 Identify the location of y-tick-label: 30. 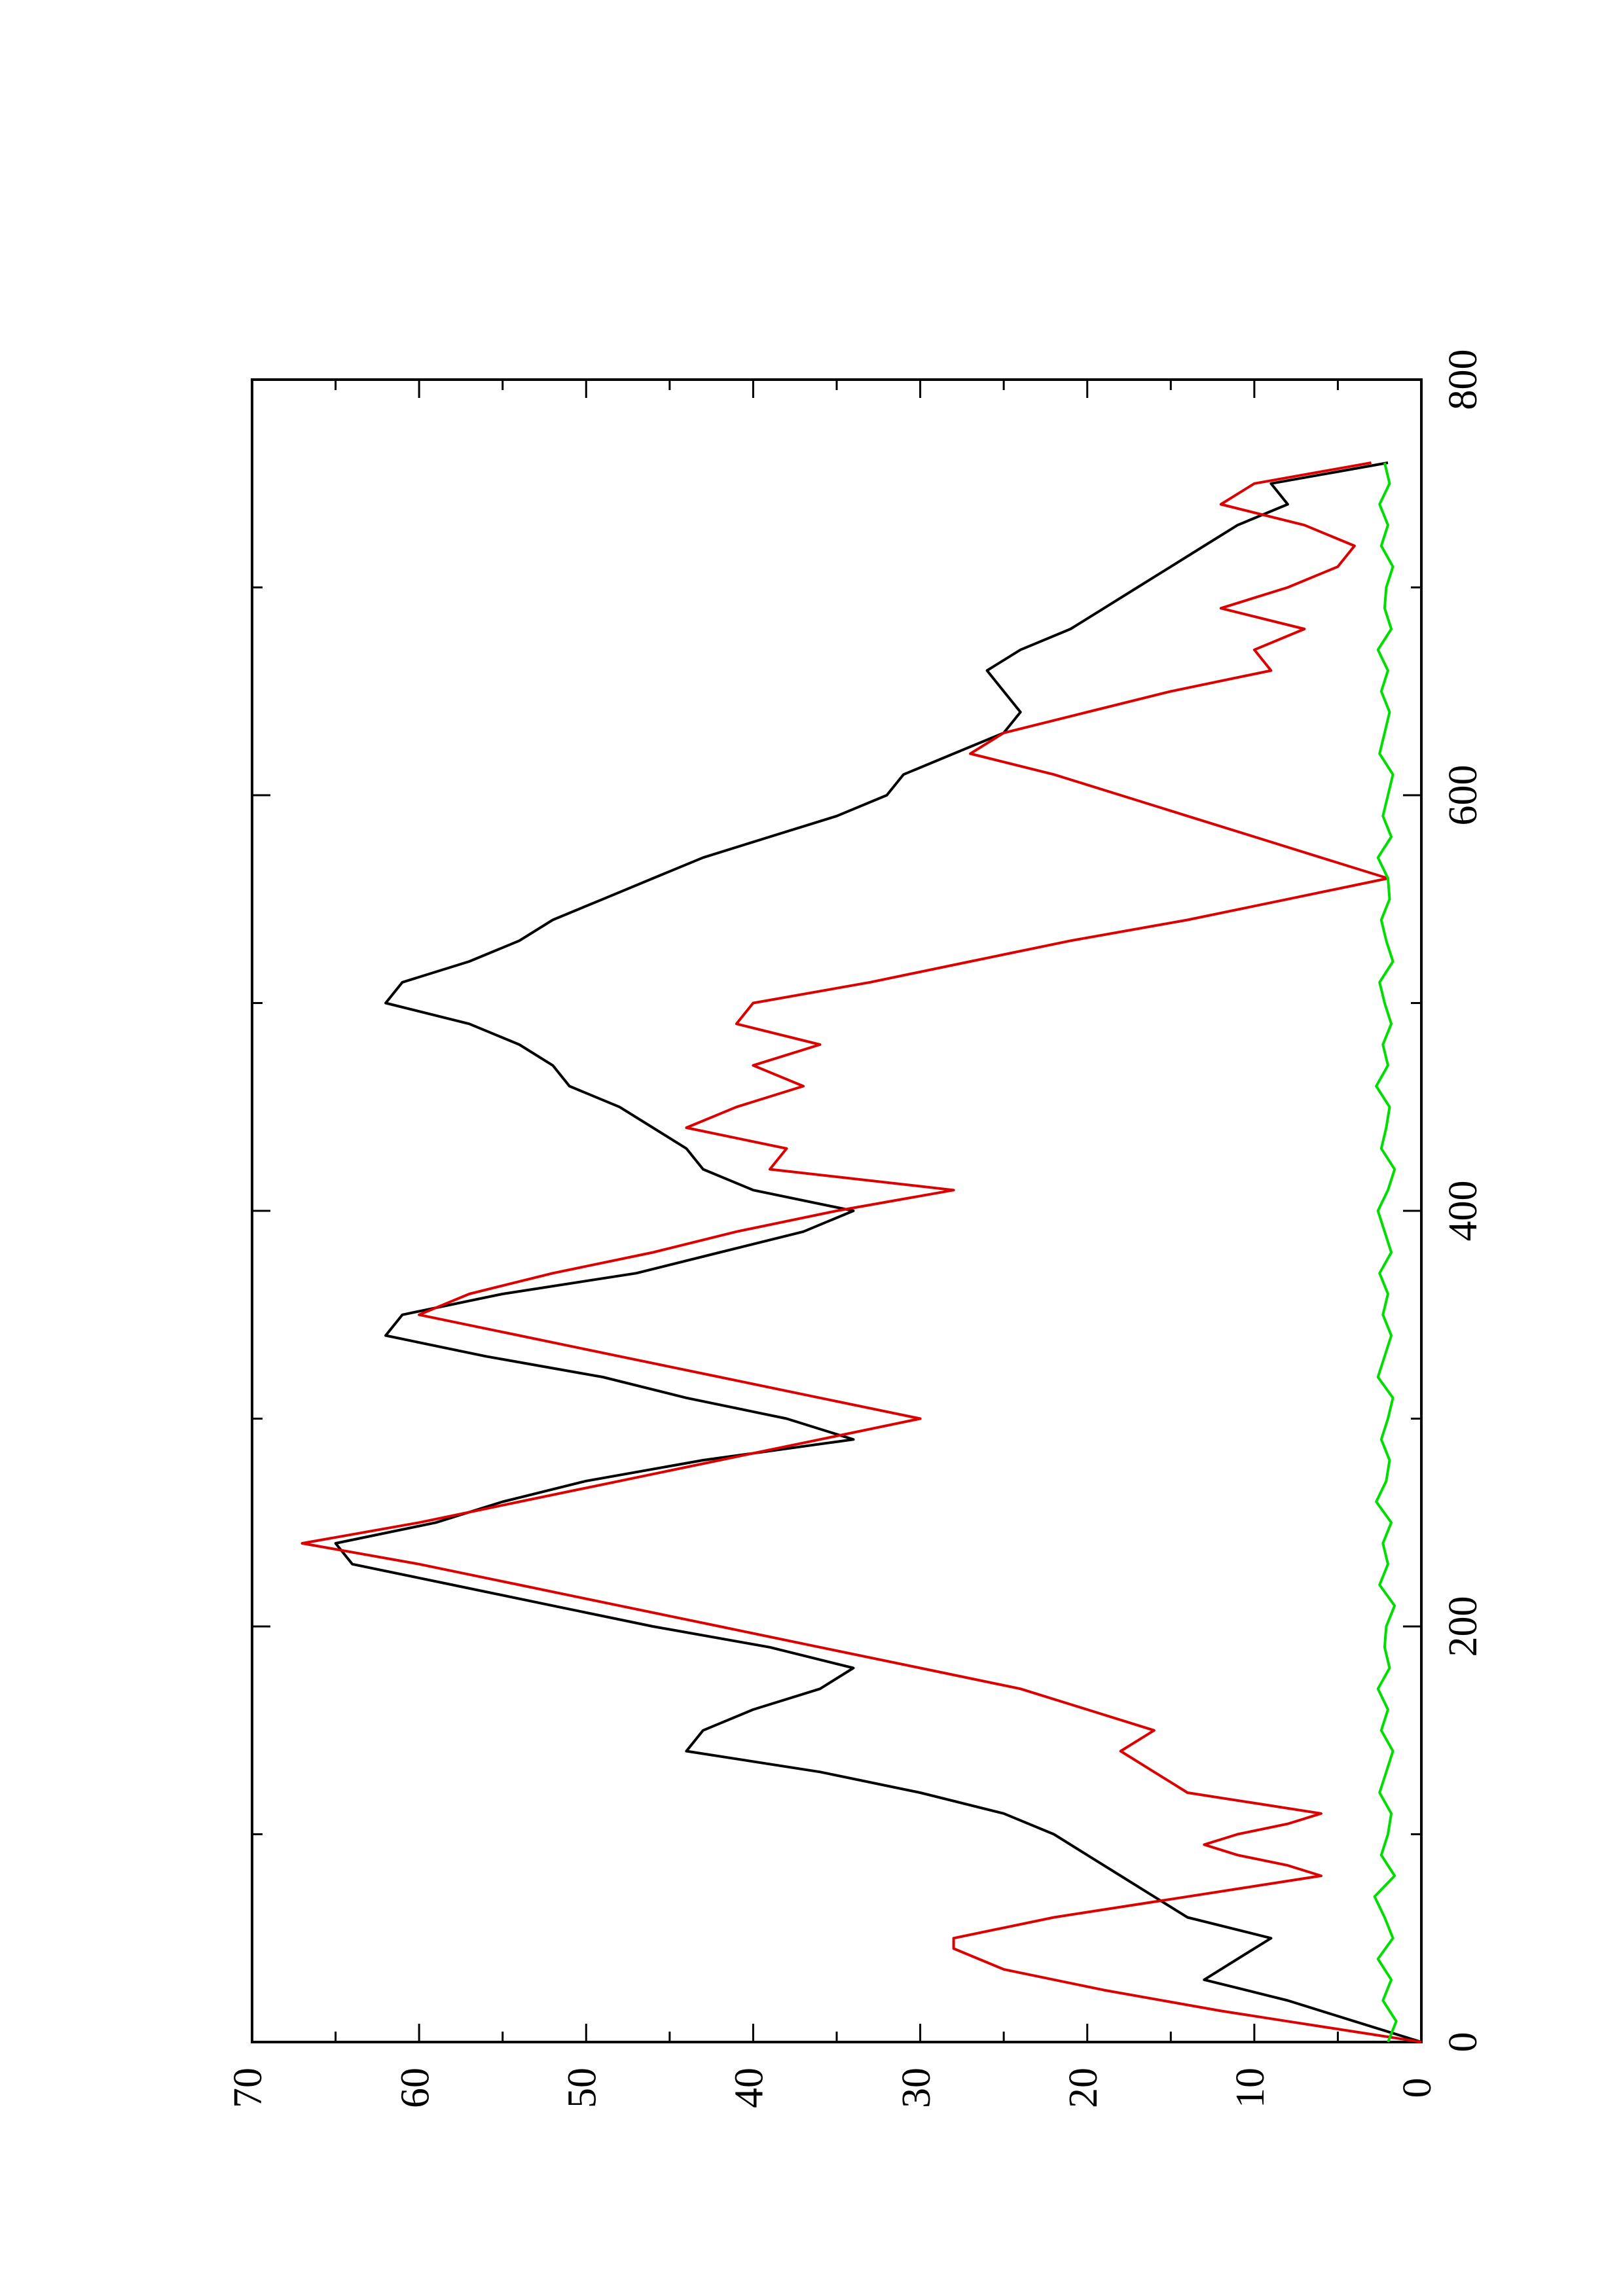
(916, 2088).